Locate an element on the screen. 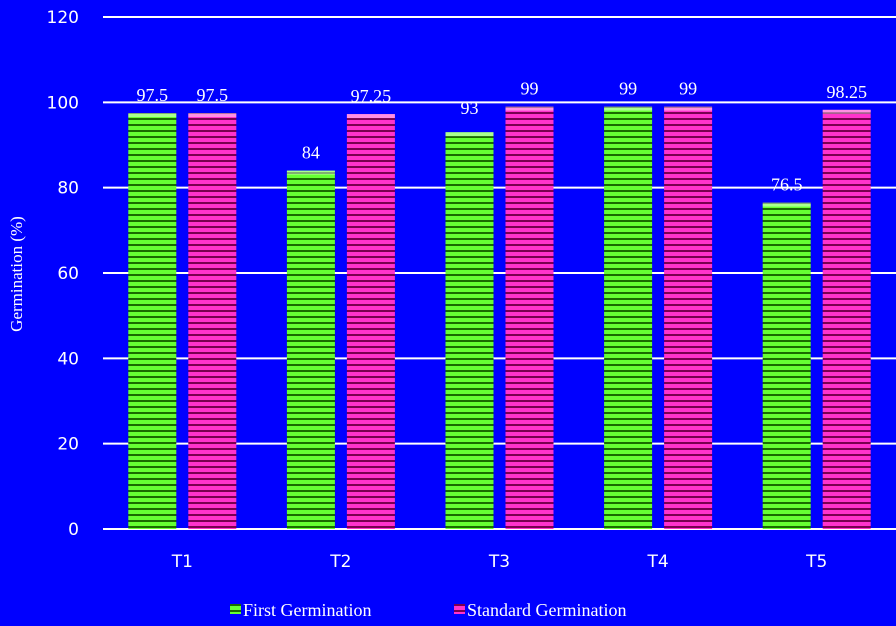  bar-t2-standard is located at coordinates (370, 322).